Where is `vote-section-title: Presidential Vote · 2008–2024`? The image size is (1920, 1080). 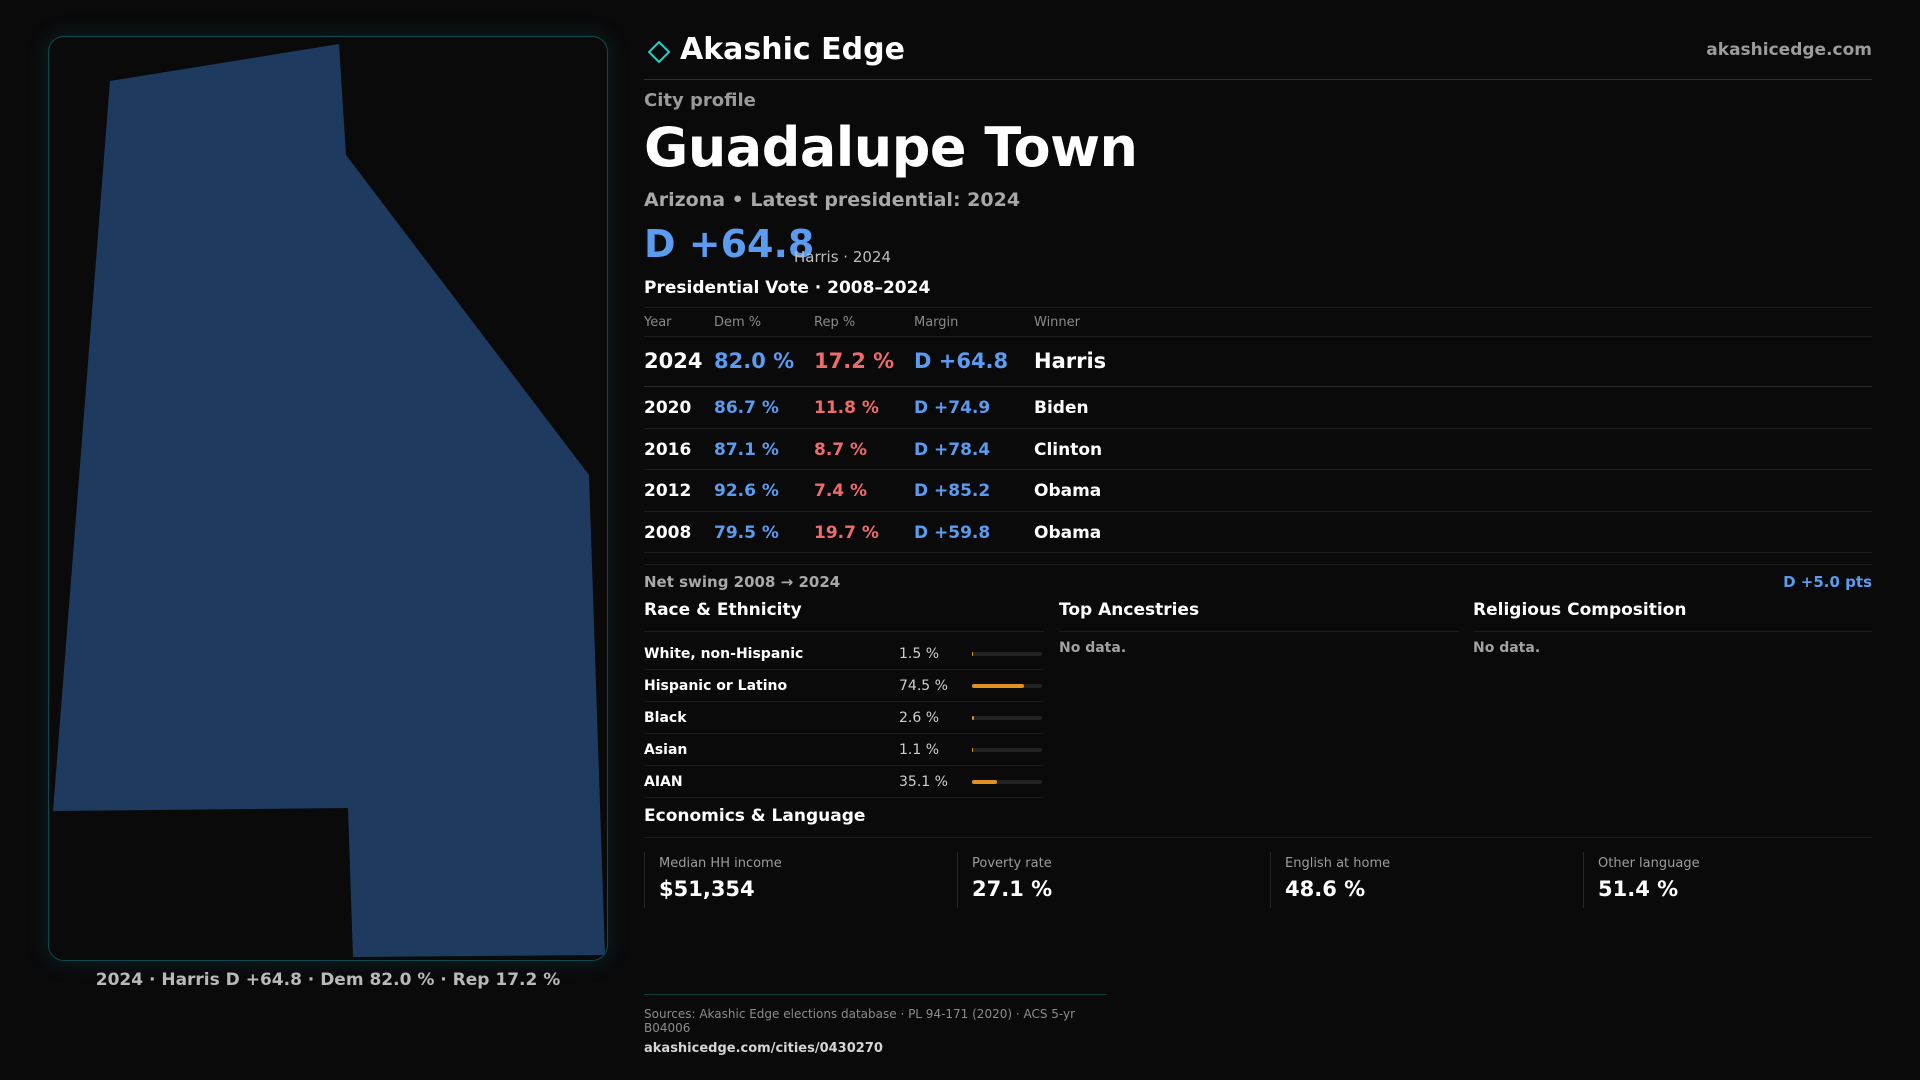 vote-section-title: Presidential Vote · 2008–2024 is located at coordinates (787, 288).